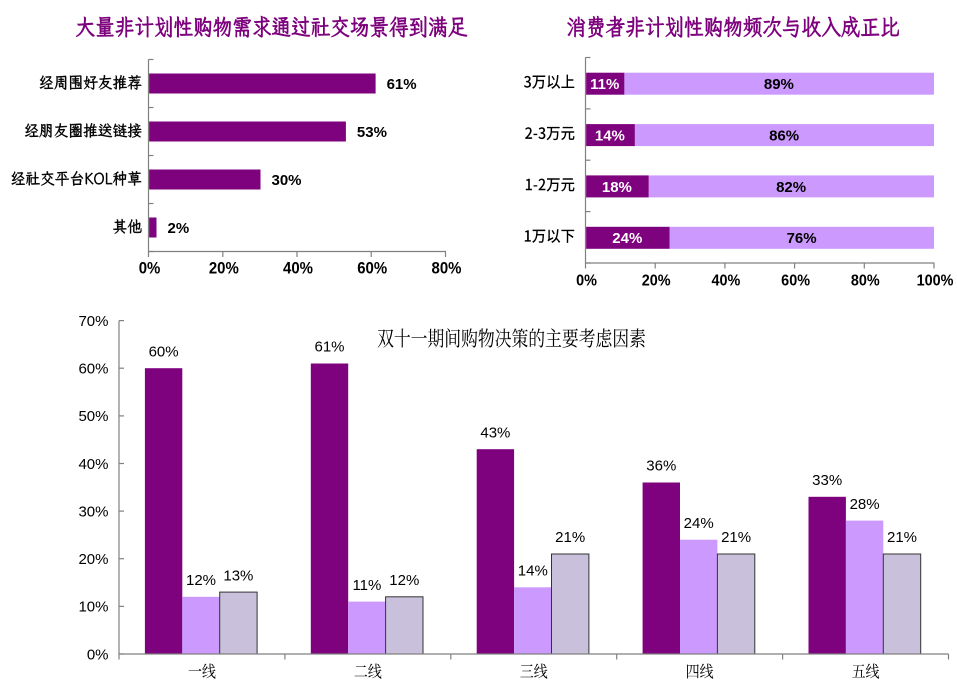 The height and width of the screenshot is (684, 957). What do you see at coordinates (238, 575) in the screenshot?
I see `svg-text: 13%` at bounding box center [238, 575].